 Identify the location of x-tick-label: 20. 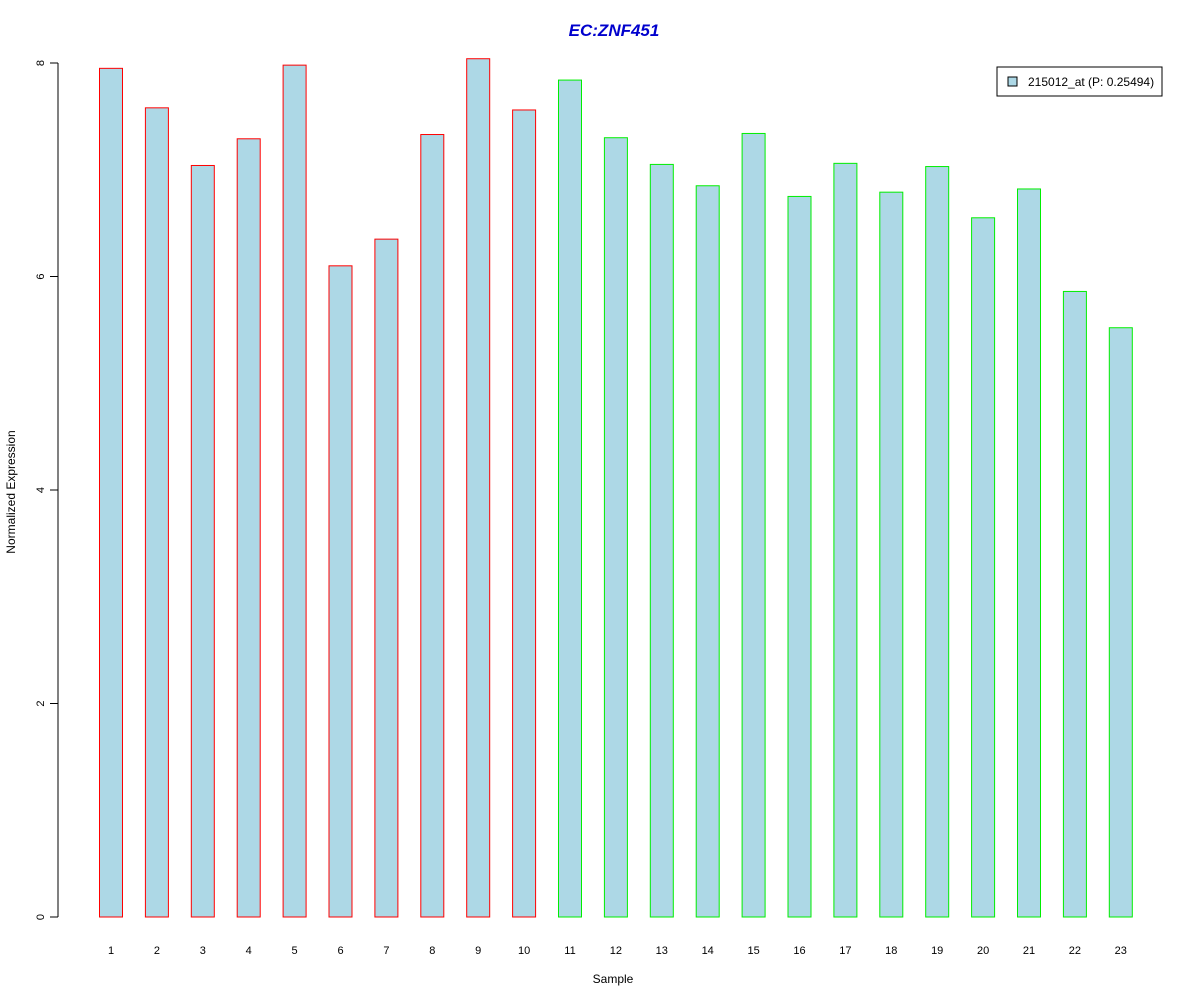
(983, 951).